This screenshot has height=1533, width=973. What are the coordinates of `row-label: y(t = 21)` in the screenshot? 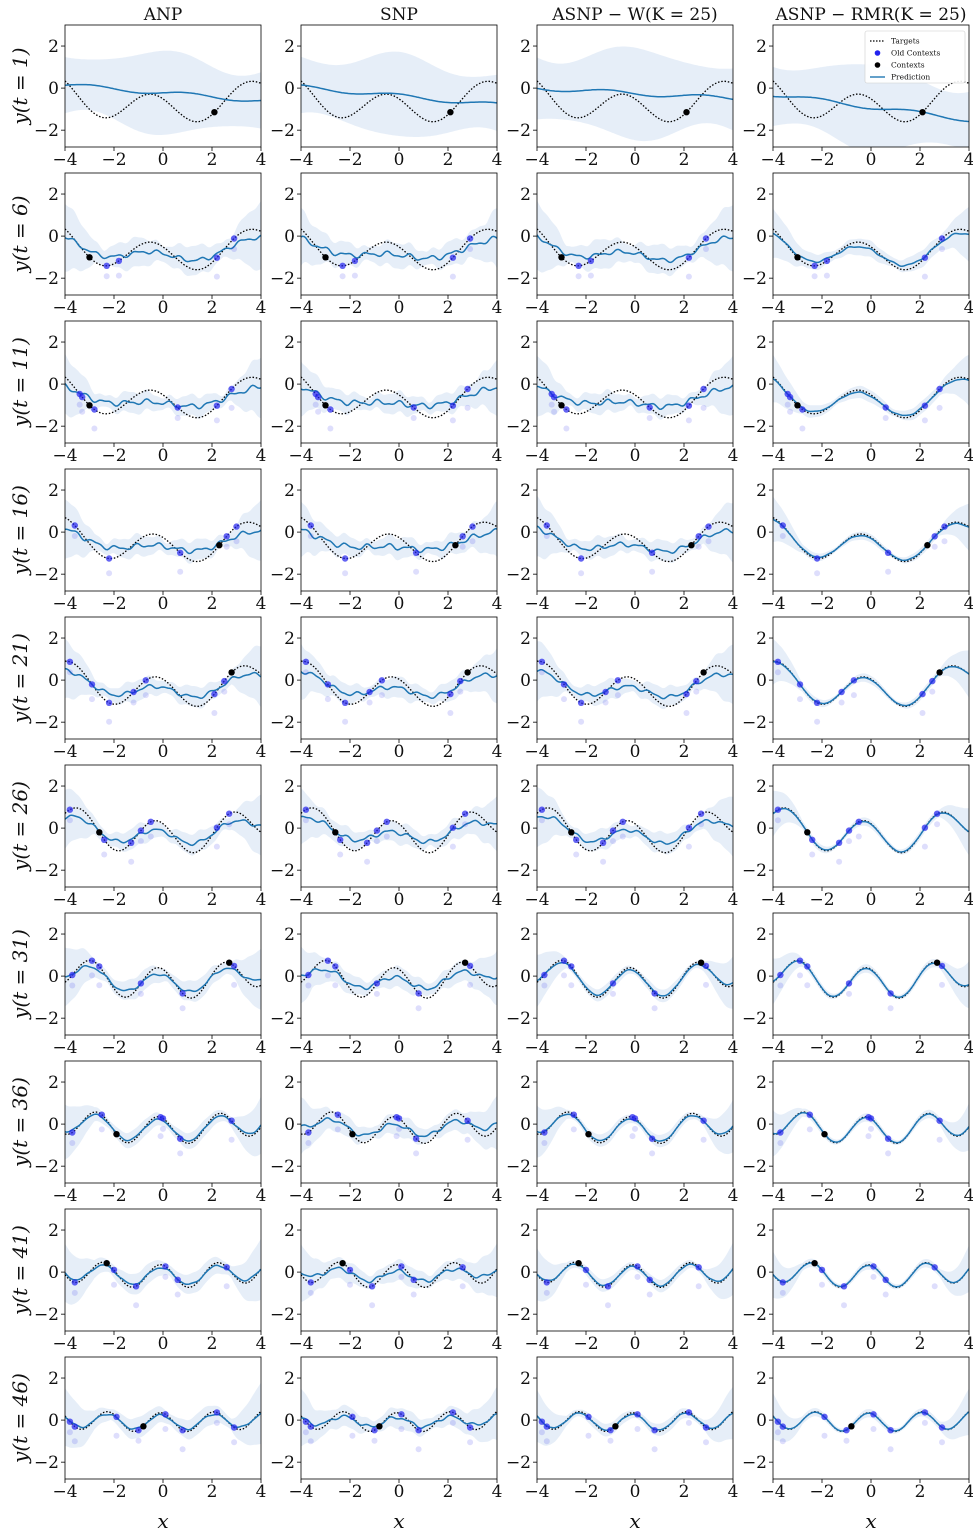 It's located at (20, 678).